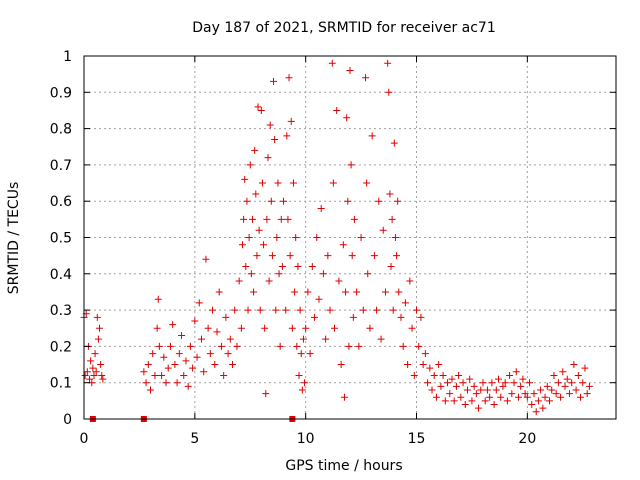 Image resolution: width=640 pixels, height=480 pixels. I want to click on y-tick-label: 0, so click(67, 420).